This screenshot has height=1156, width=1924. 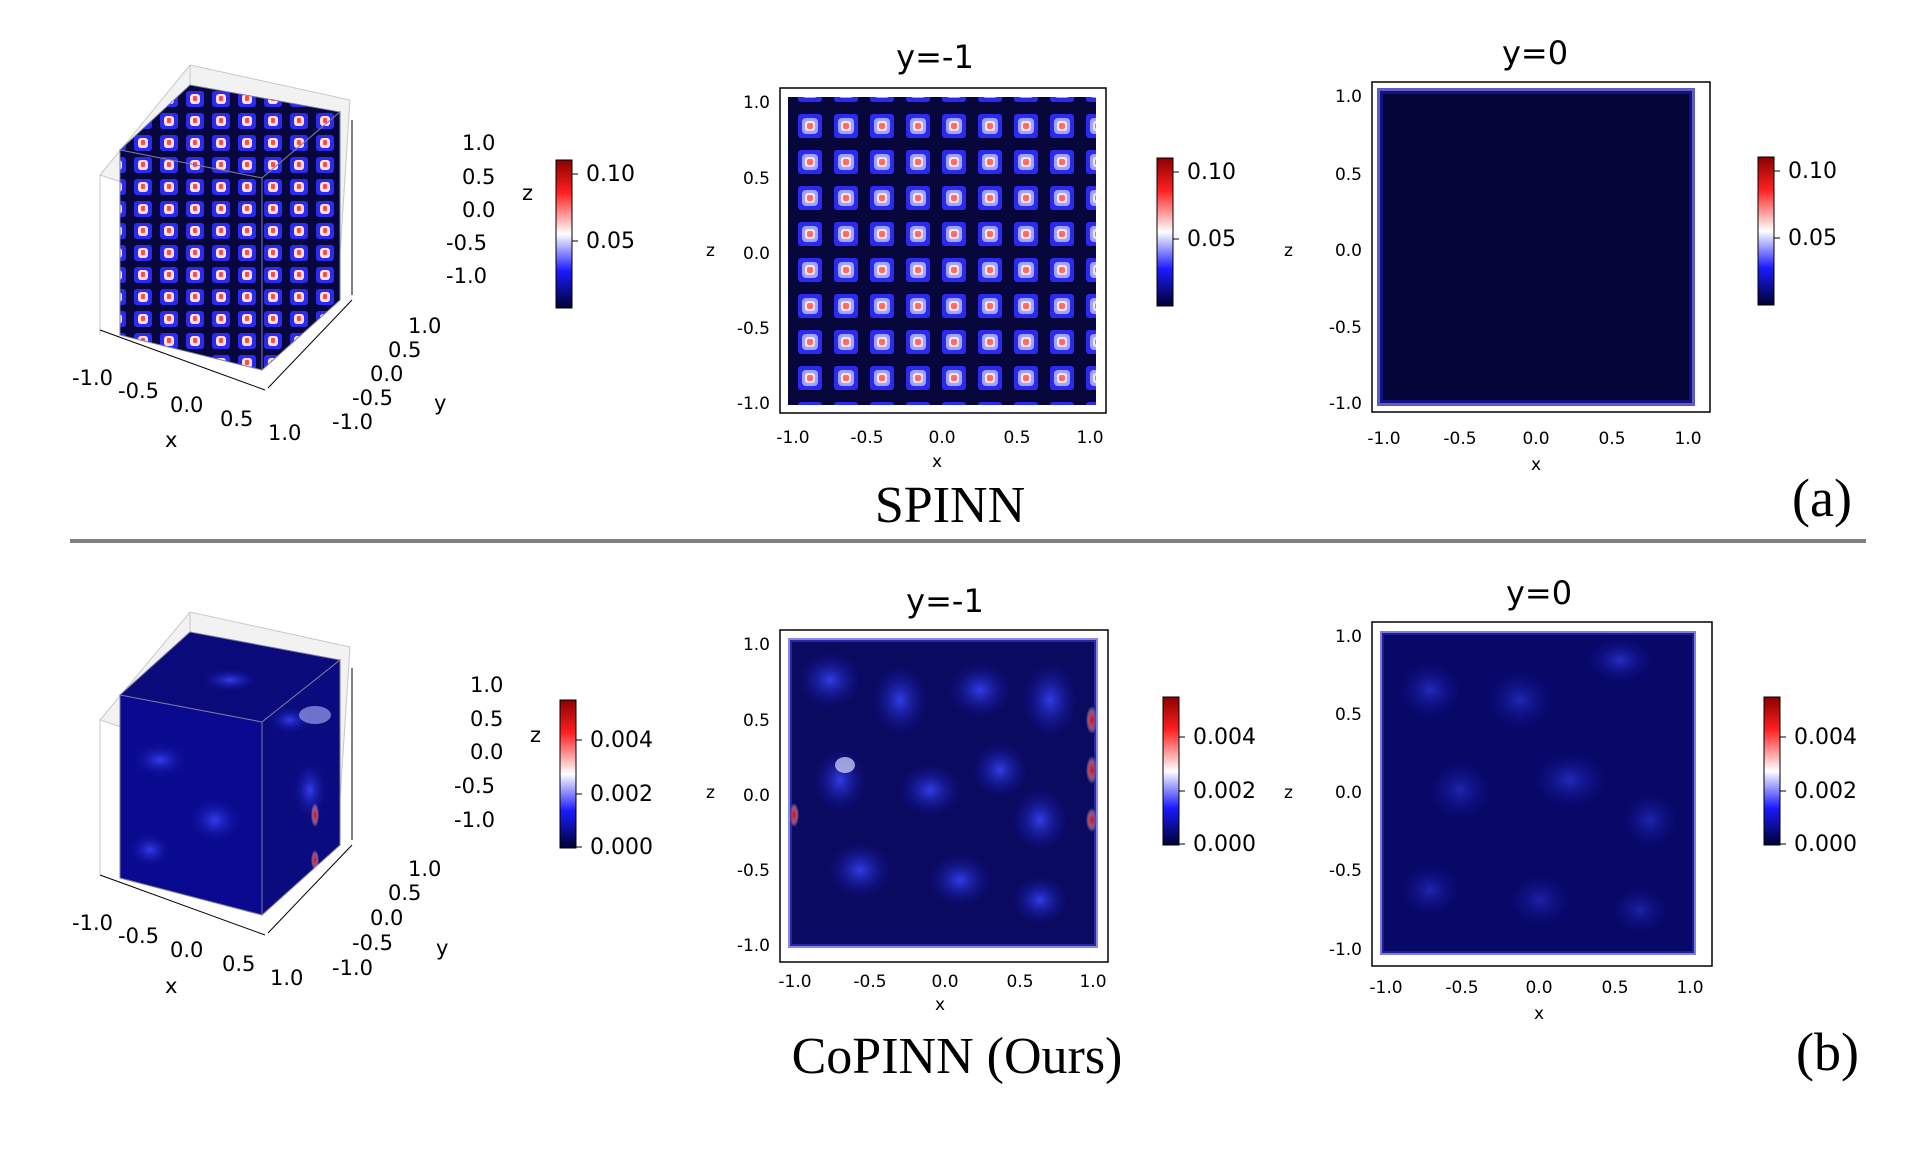 I want to click on slice-a-1-heatmap, so click(x=942, y=251).